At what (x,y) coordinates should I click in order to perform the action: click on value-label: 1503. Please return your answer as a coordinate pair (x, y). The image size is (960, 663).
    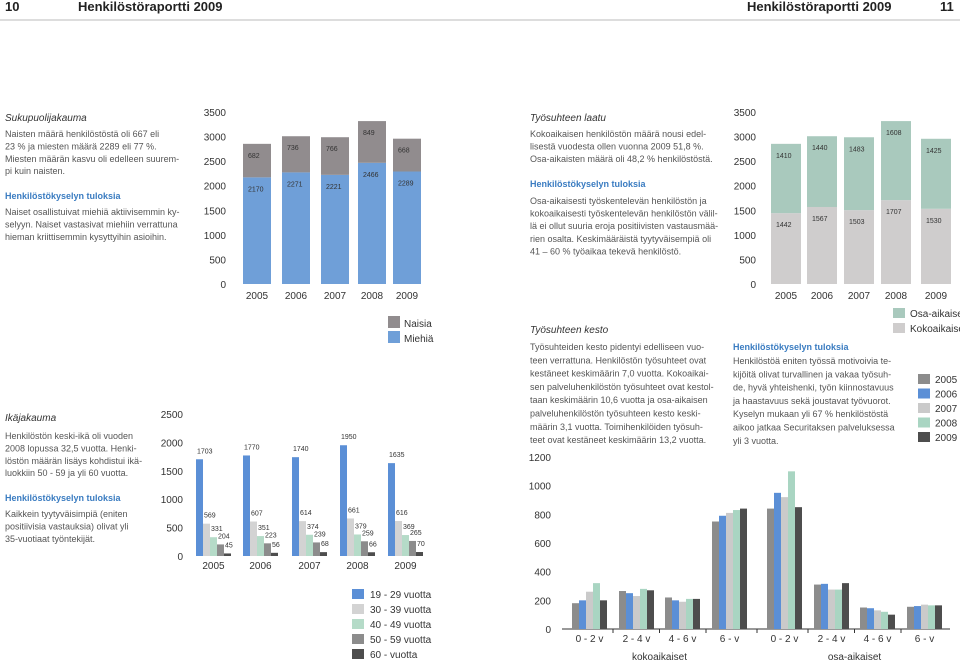
    Looking at the image, I should click on (857, 222).